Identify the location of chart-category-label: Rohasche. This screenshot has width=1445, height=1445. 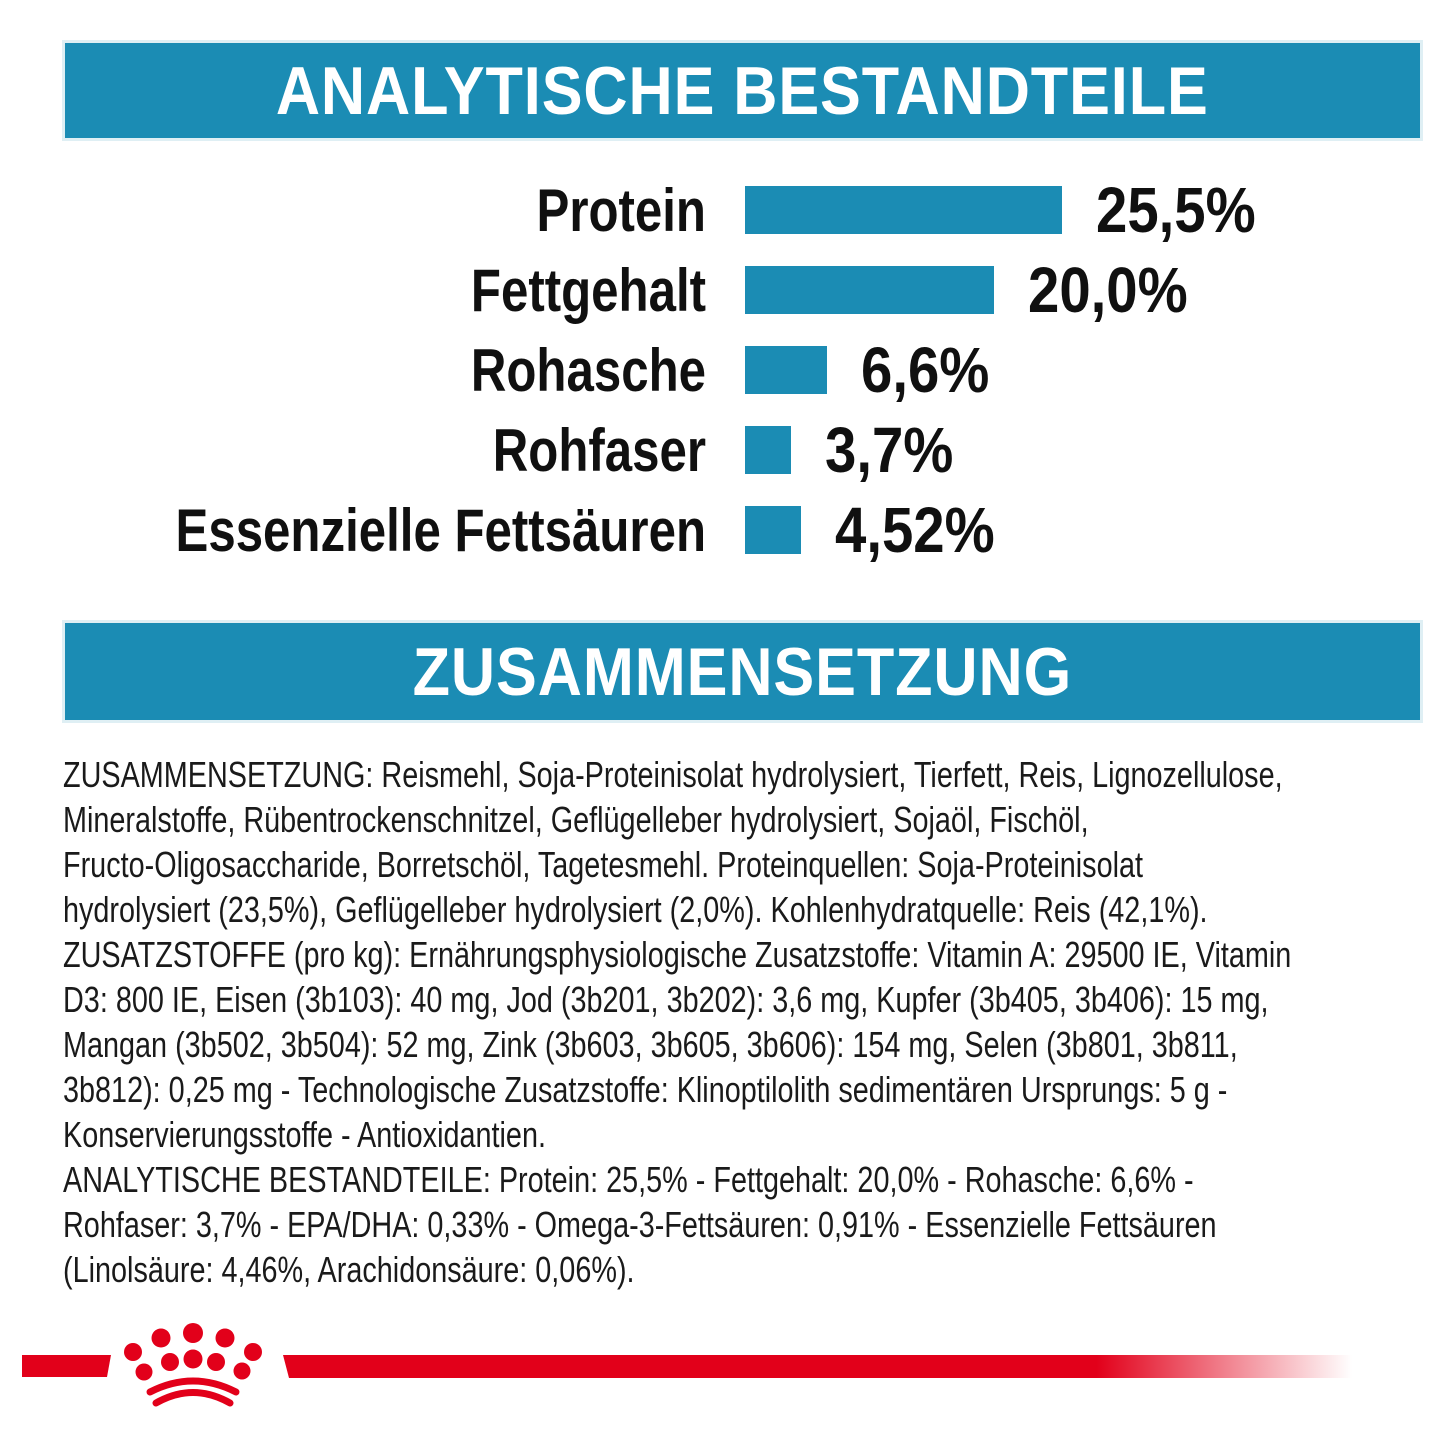
(588, 370).